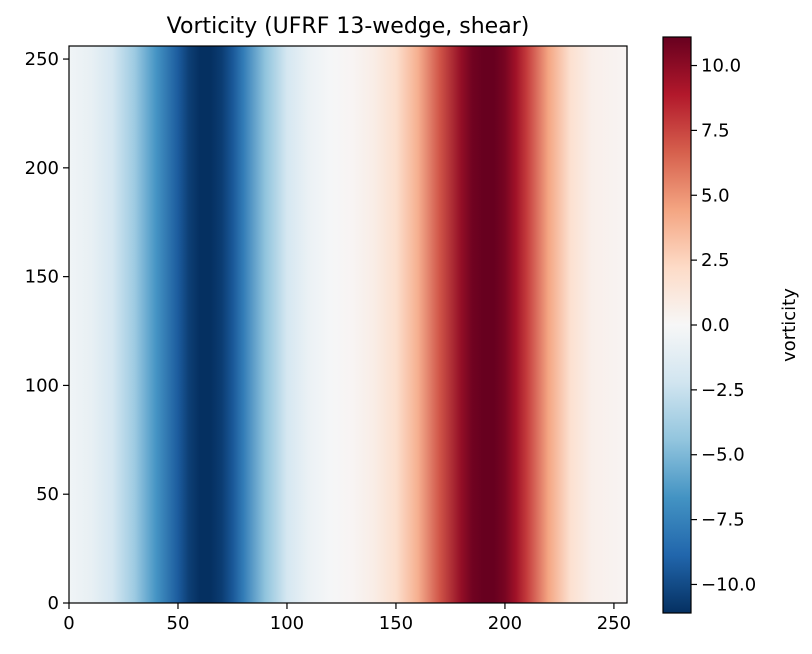 The width and height of the screenshot is (812, 654). Describe the element at coordinates (68, 623) in the screenshot. I see `x-tick-label: 0` at that location.